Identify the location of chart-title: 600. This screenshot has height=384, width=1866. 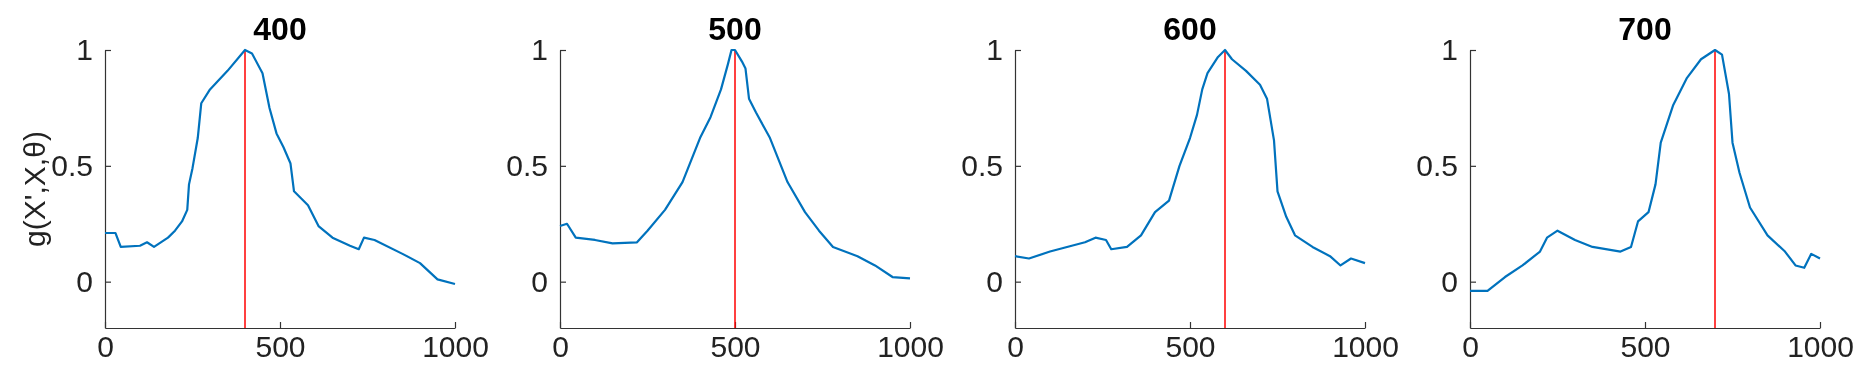
(1190, 29).